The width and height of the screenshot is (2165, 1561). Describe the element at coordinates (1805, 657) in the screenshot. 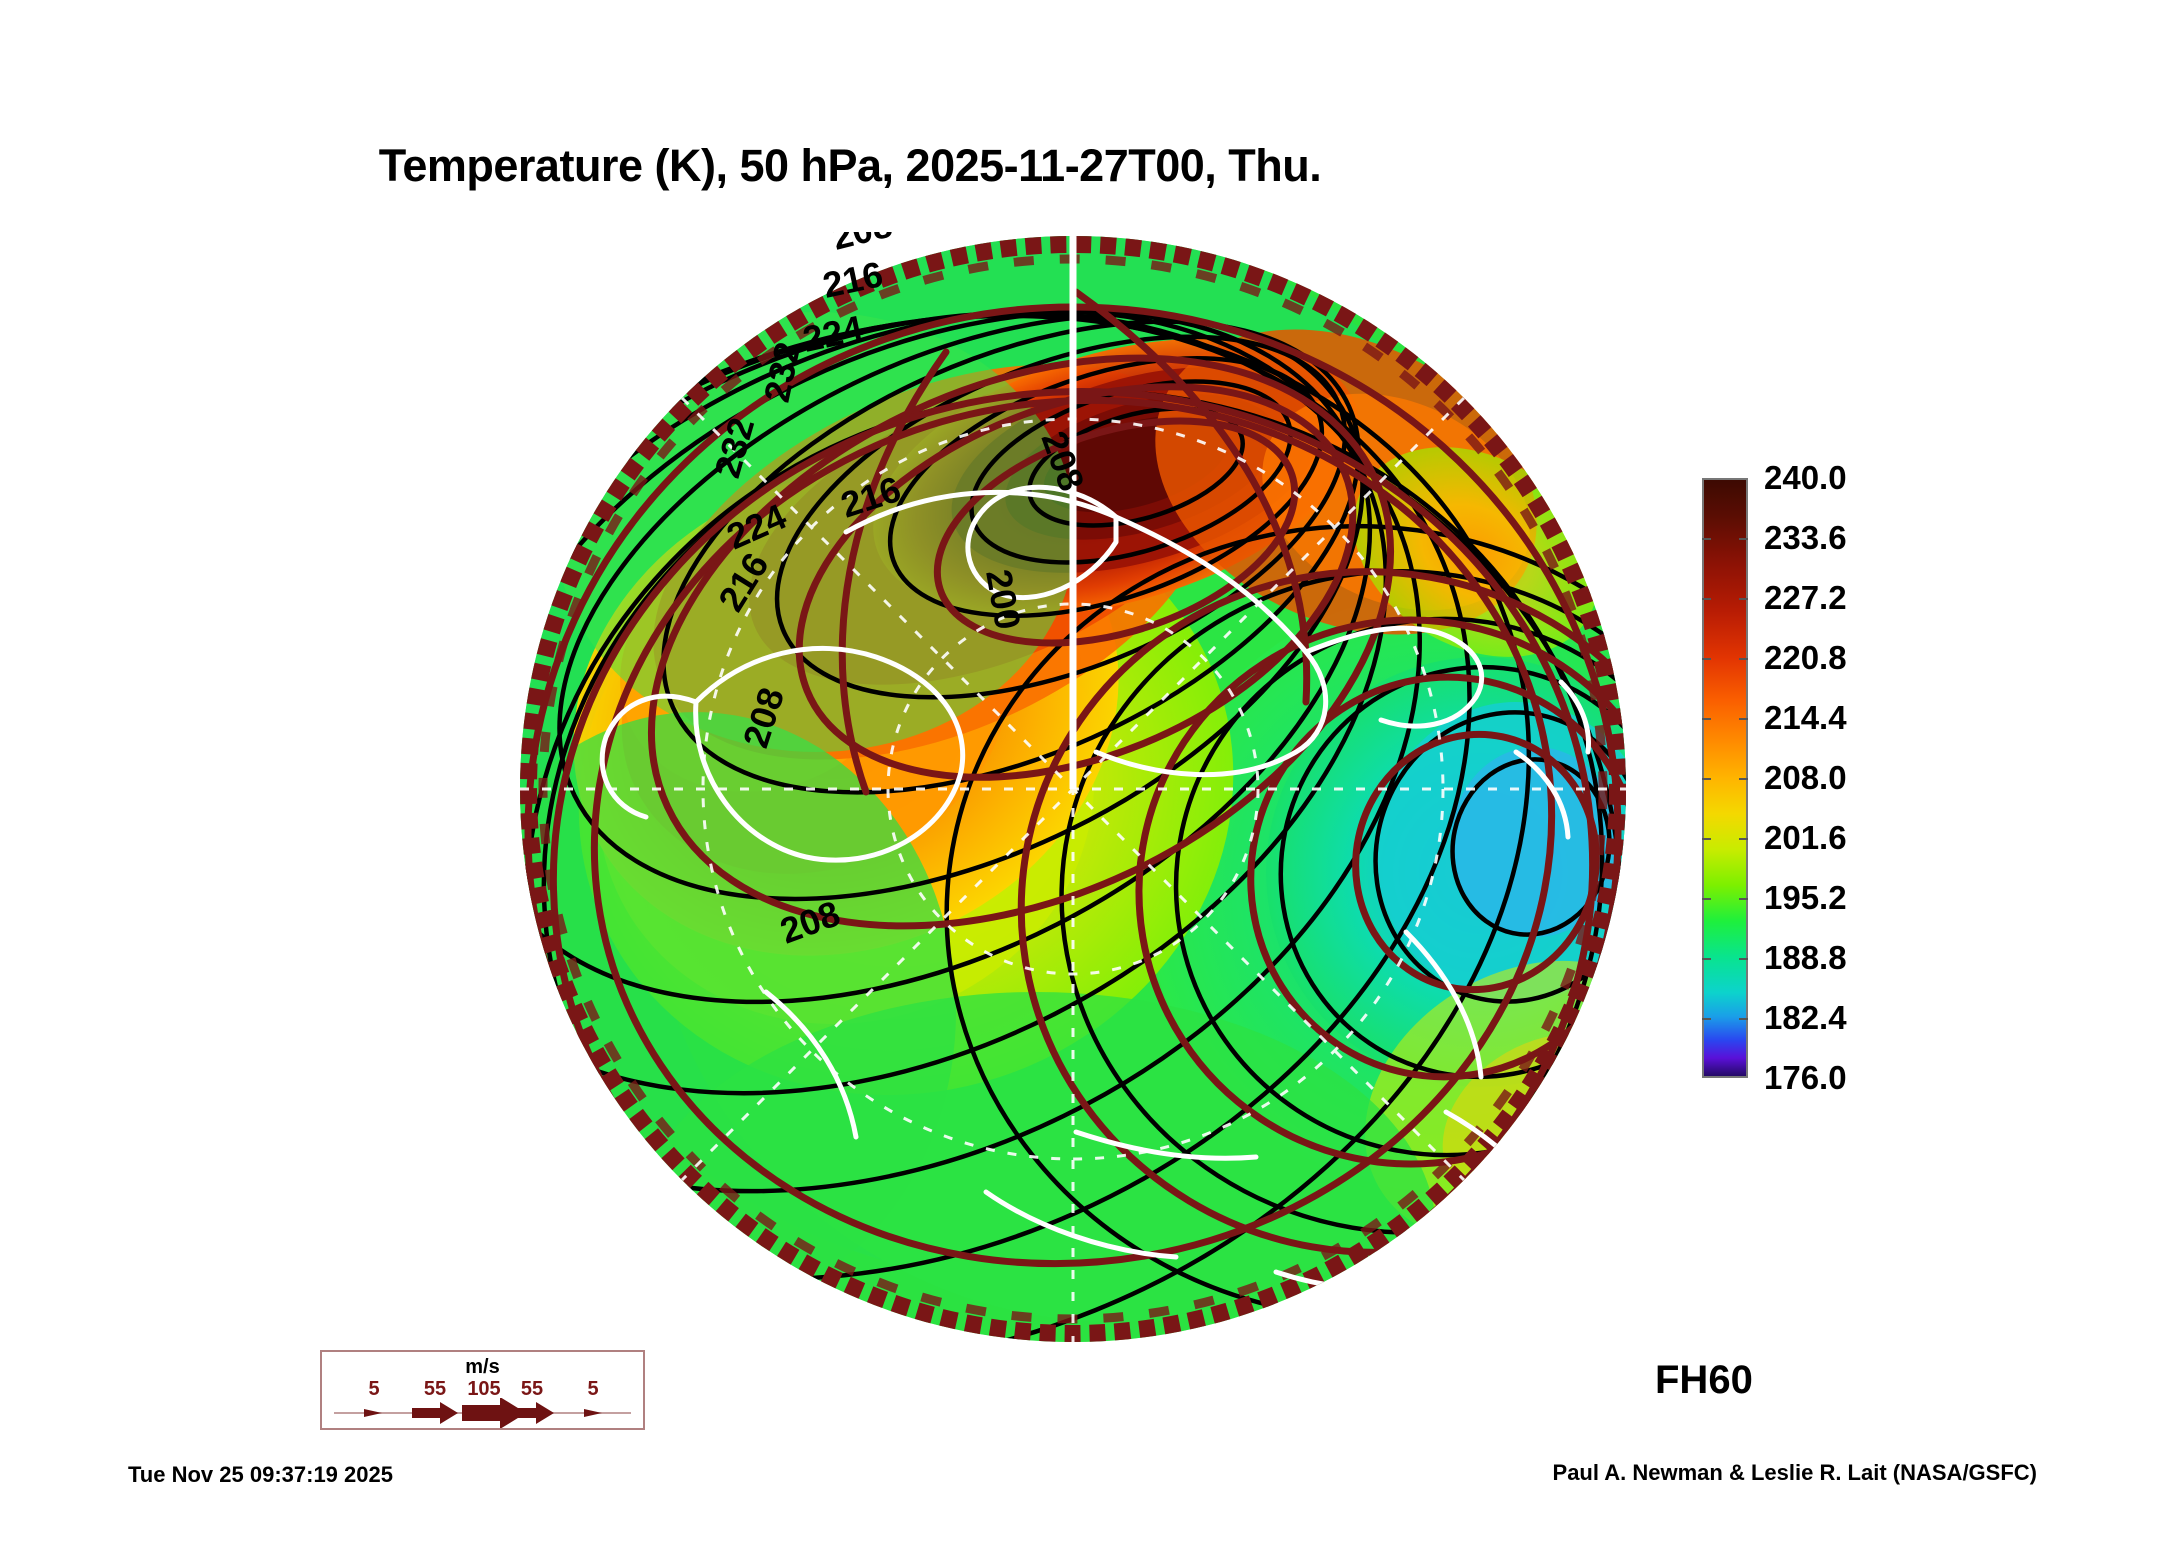

I see `colorbar-tick-label: 220.8` at that location.